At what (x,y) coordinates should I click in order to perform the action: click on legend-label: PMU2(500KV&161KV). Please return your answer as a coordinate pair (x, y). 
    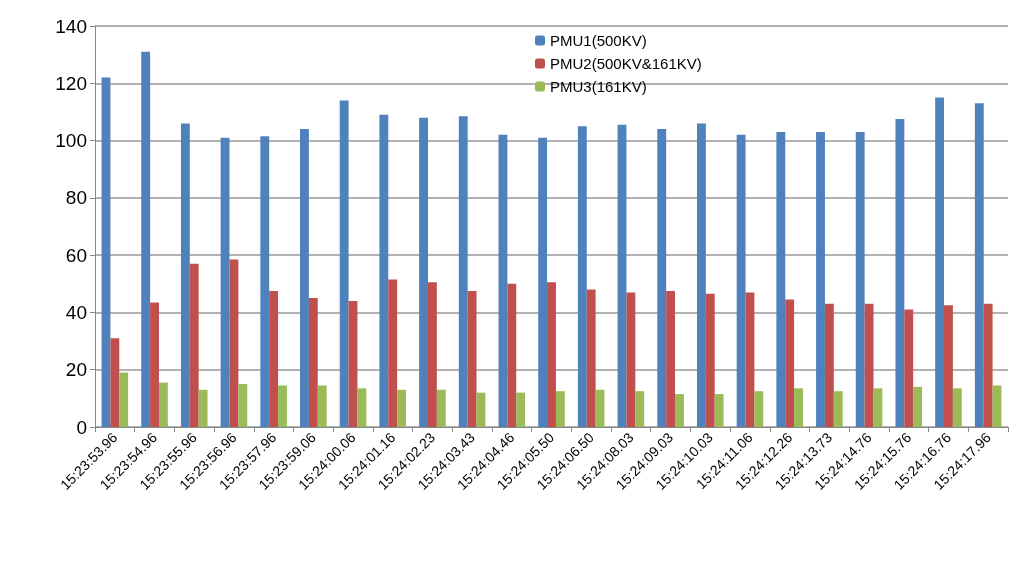
    Looking at the image, I should click on (626, 63).